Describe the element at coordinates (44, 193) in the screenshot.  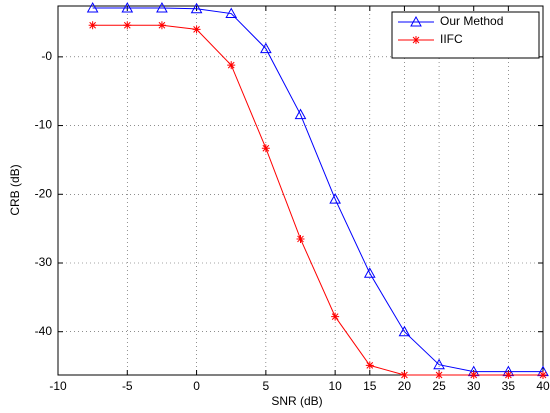
I see `y-tick-label: -20` at that location.